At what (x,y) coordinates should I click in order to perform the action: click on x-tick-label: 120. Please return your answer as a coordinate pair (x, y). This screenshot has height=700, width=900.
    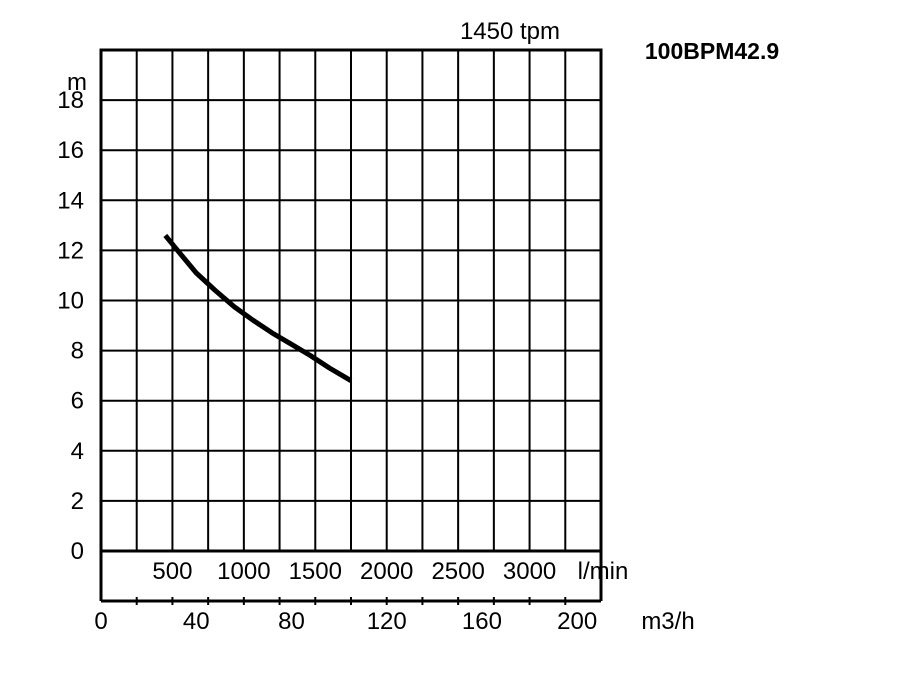
    Looking at the image, I should click on (387, 621).